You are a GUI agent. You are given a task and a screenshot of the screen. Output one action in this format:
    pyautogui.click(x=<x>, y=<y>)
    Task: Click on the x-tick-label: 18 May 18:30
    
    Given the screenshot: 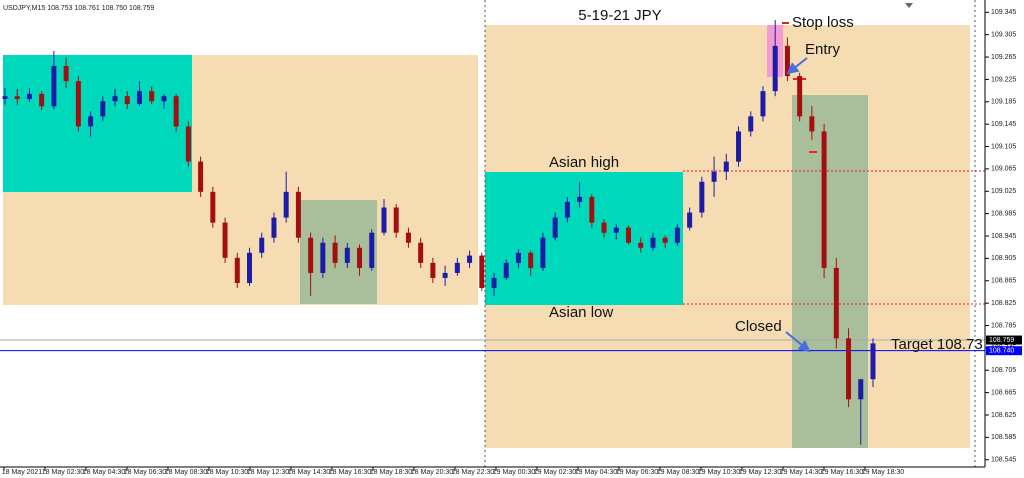 What is the action you would take?
    pyautogui.click(x=391, y=472)
    